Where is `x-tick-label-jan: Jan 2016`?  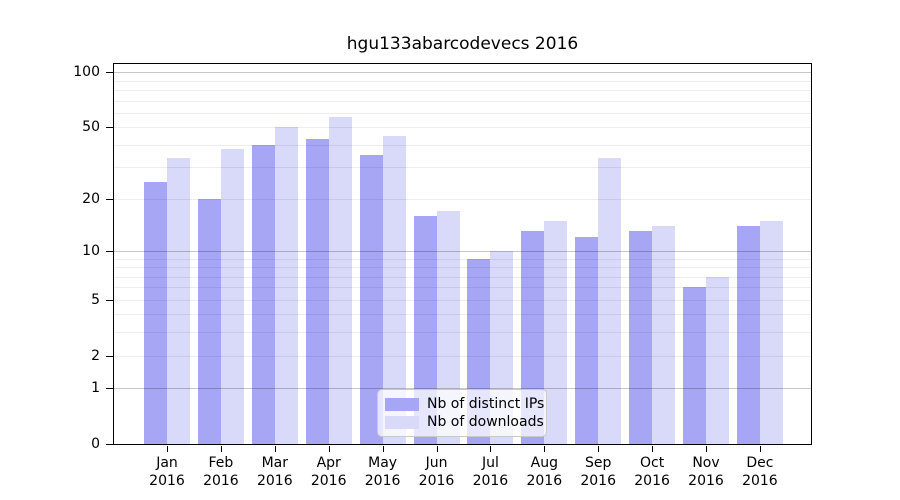
x-tick-label-jan: Jan 2016 is located at coordinates (167, 472).